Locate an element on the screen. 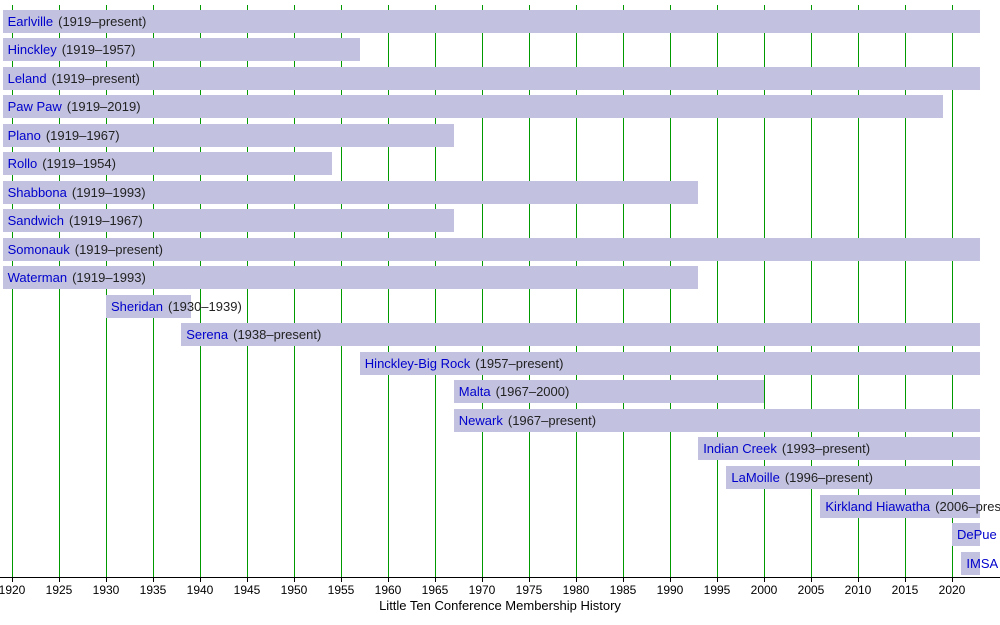  gridline-1960 is located at coordinates (388, 291).